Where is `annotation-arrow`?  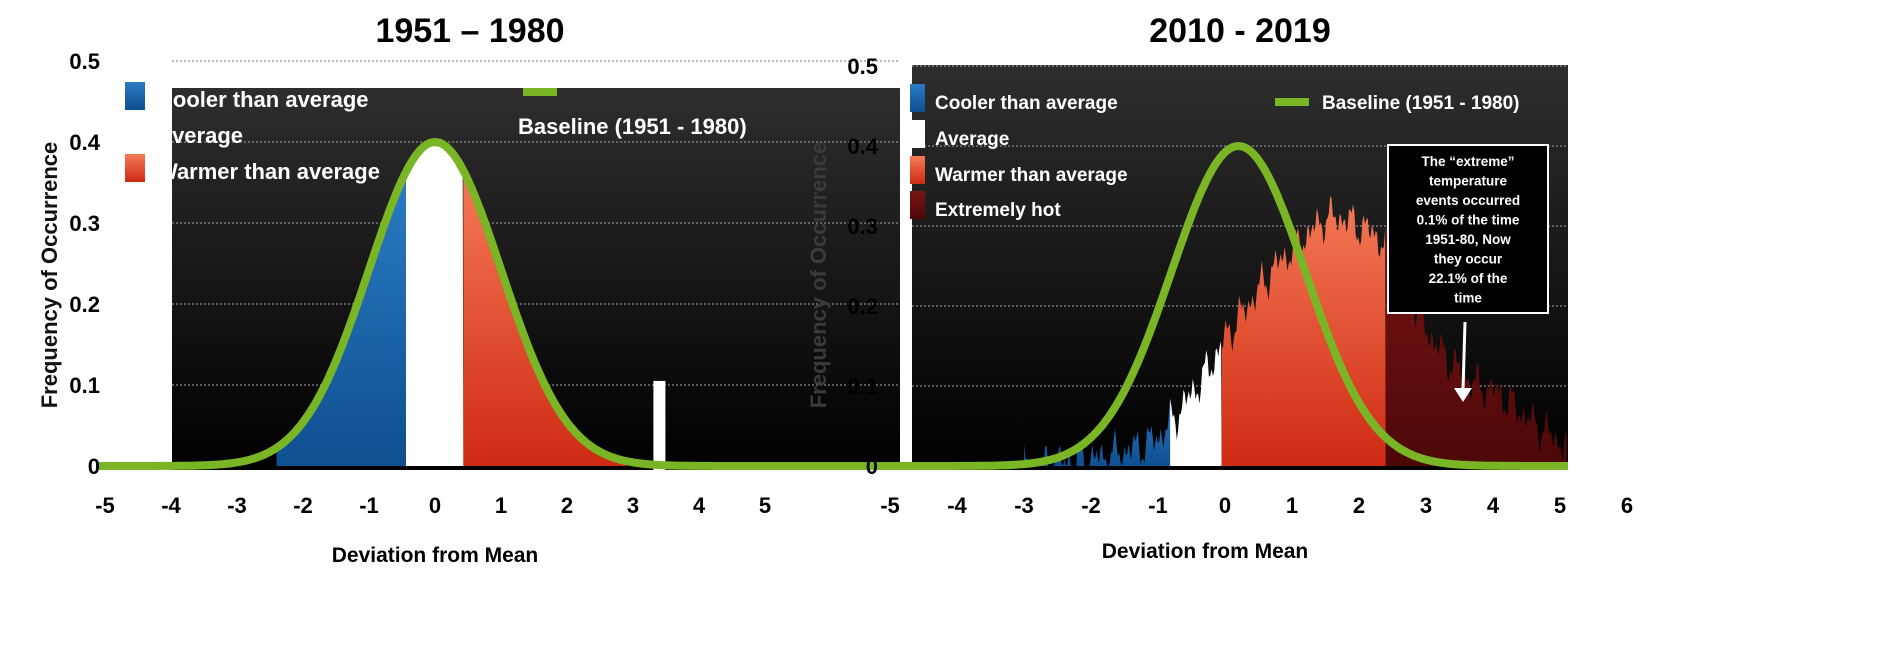 annotation-arrow is located at coordinates (1464, 356).